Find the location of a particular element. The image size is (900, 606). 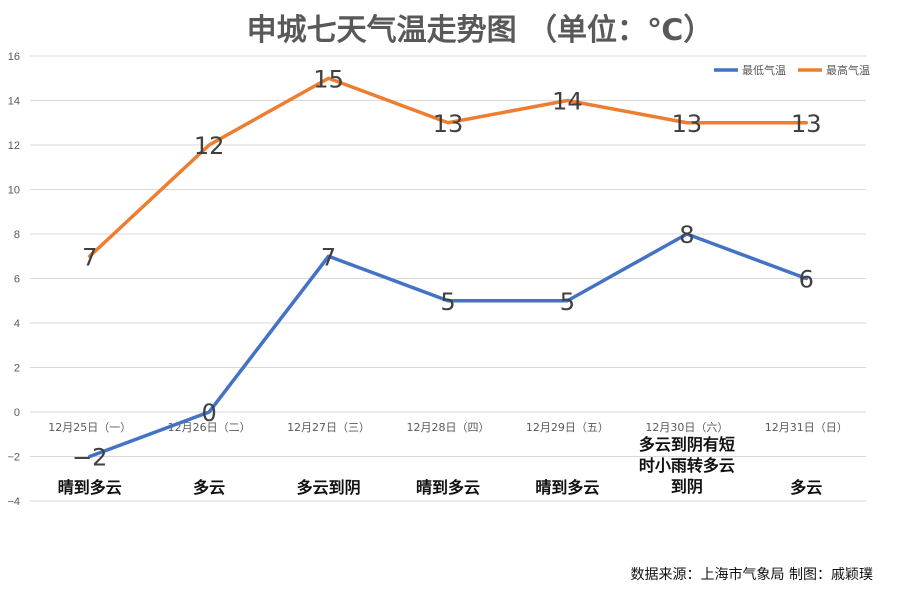

source-credit: 数据来源：上海市气象局 制图：戚颖璞 is located at coordinates (752, 574).